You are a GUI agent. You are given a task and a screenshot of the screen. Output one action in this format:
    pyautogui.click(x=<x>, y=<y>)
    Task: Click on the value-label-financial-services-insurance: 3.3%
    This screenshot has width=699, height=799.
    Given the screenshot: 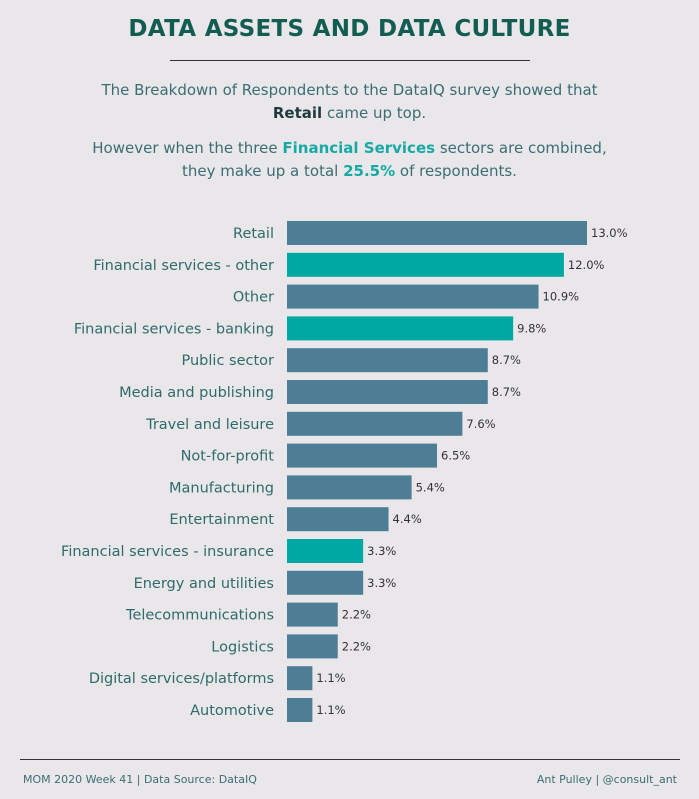 What is the action you would take?
    pyautogui.click(x=381, y=551)
    